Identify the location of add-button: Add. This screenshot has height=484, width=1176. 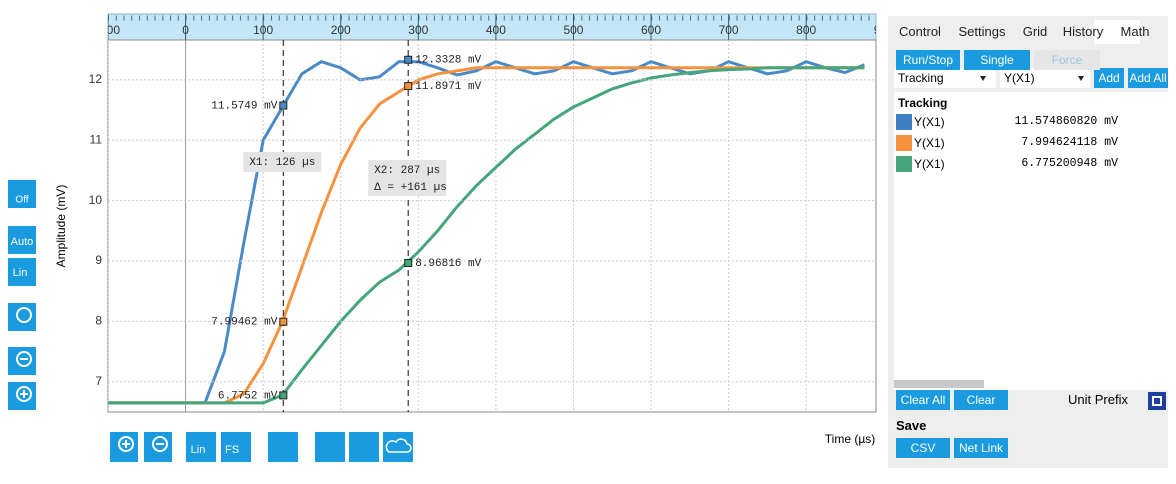
(1109, 78).